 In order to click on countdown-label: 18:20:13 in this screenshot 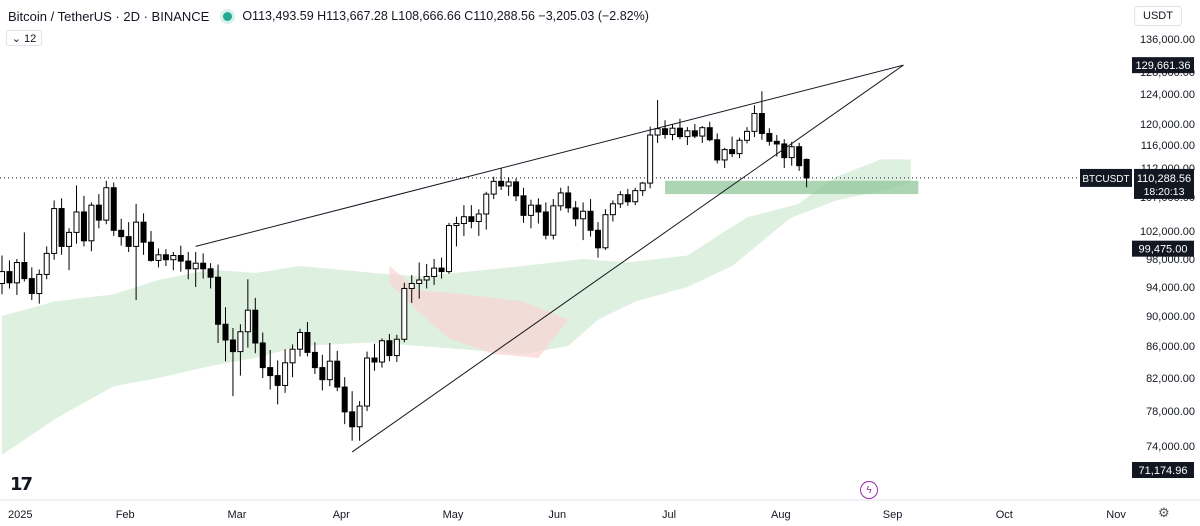, I will do `click(1164, 192)`.